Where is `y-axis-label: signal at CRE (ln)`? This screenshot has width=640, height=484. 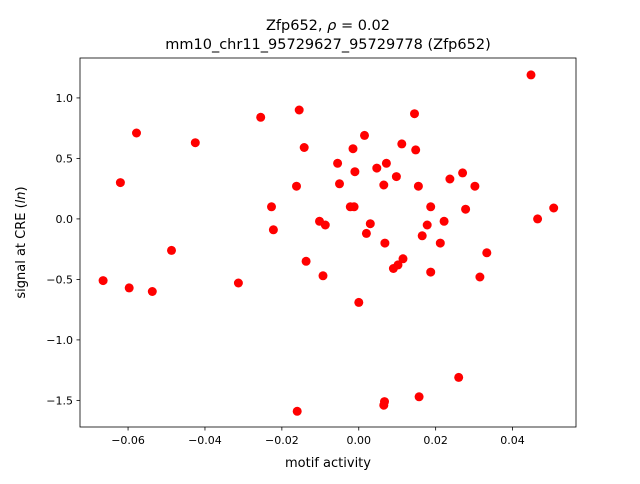 y-axis-label: signal at CRE (ln) is located at coordinates (21, 242).